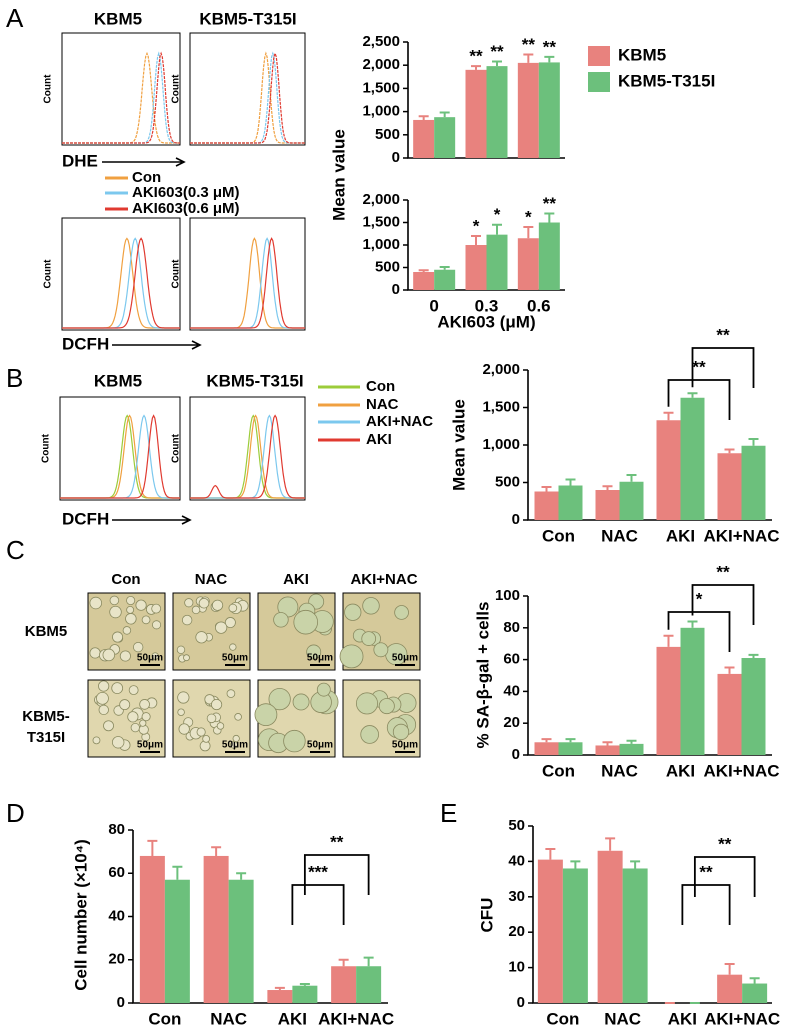 The width and height of the screenshot is (787, 1033). What do you see at coordinates (116, 829) in the screenshot?
I see `y-tick-label: 80` at bounding box center [116, 829].